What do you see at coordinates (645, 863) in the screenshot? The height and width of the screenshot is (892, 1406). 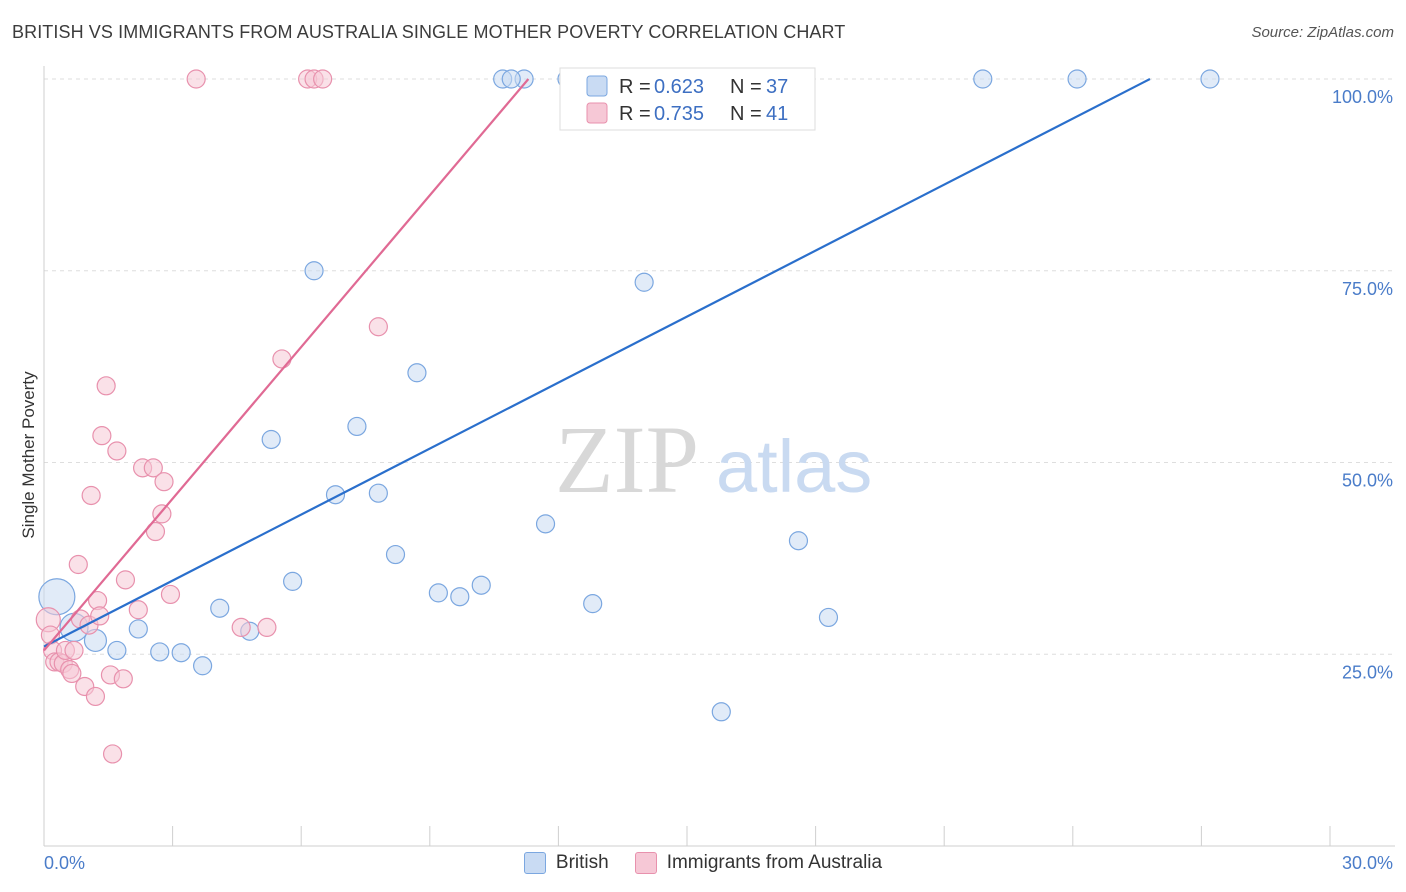 I see `legend-swatch-australia` at bounding box center [645, 863].